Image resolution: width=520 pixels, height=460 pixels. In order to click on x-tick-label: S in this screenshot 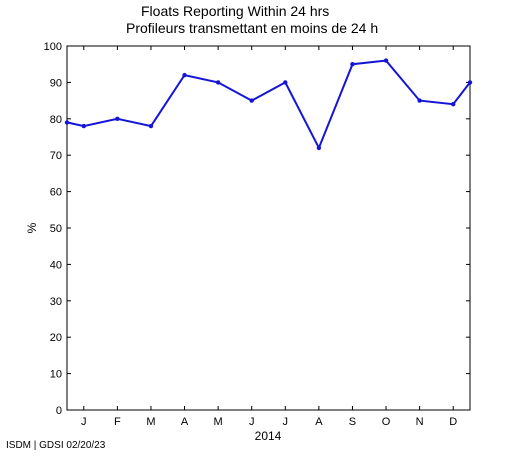, I will do `click(352, 422)`.